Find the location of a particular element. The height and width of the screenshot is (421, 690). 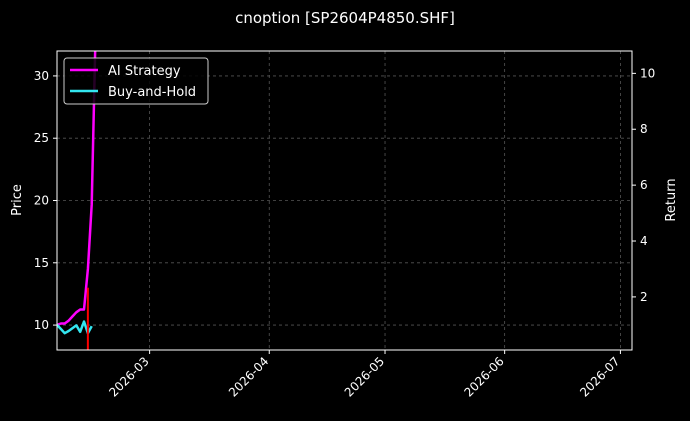

series-line-buy-and-hold is located at coordinates (75, 327).